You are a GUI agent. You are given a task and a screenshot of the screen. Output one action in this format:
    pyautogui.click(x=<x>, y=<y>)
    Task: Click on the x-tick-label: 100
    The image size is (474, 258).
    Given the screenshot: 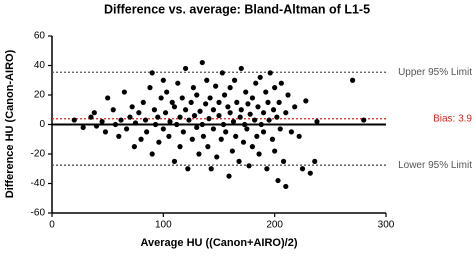 What is the action you would take?
    pyautogui.click(x=163, y=225)
    